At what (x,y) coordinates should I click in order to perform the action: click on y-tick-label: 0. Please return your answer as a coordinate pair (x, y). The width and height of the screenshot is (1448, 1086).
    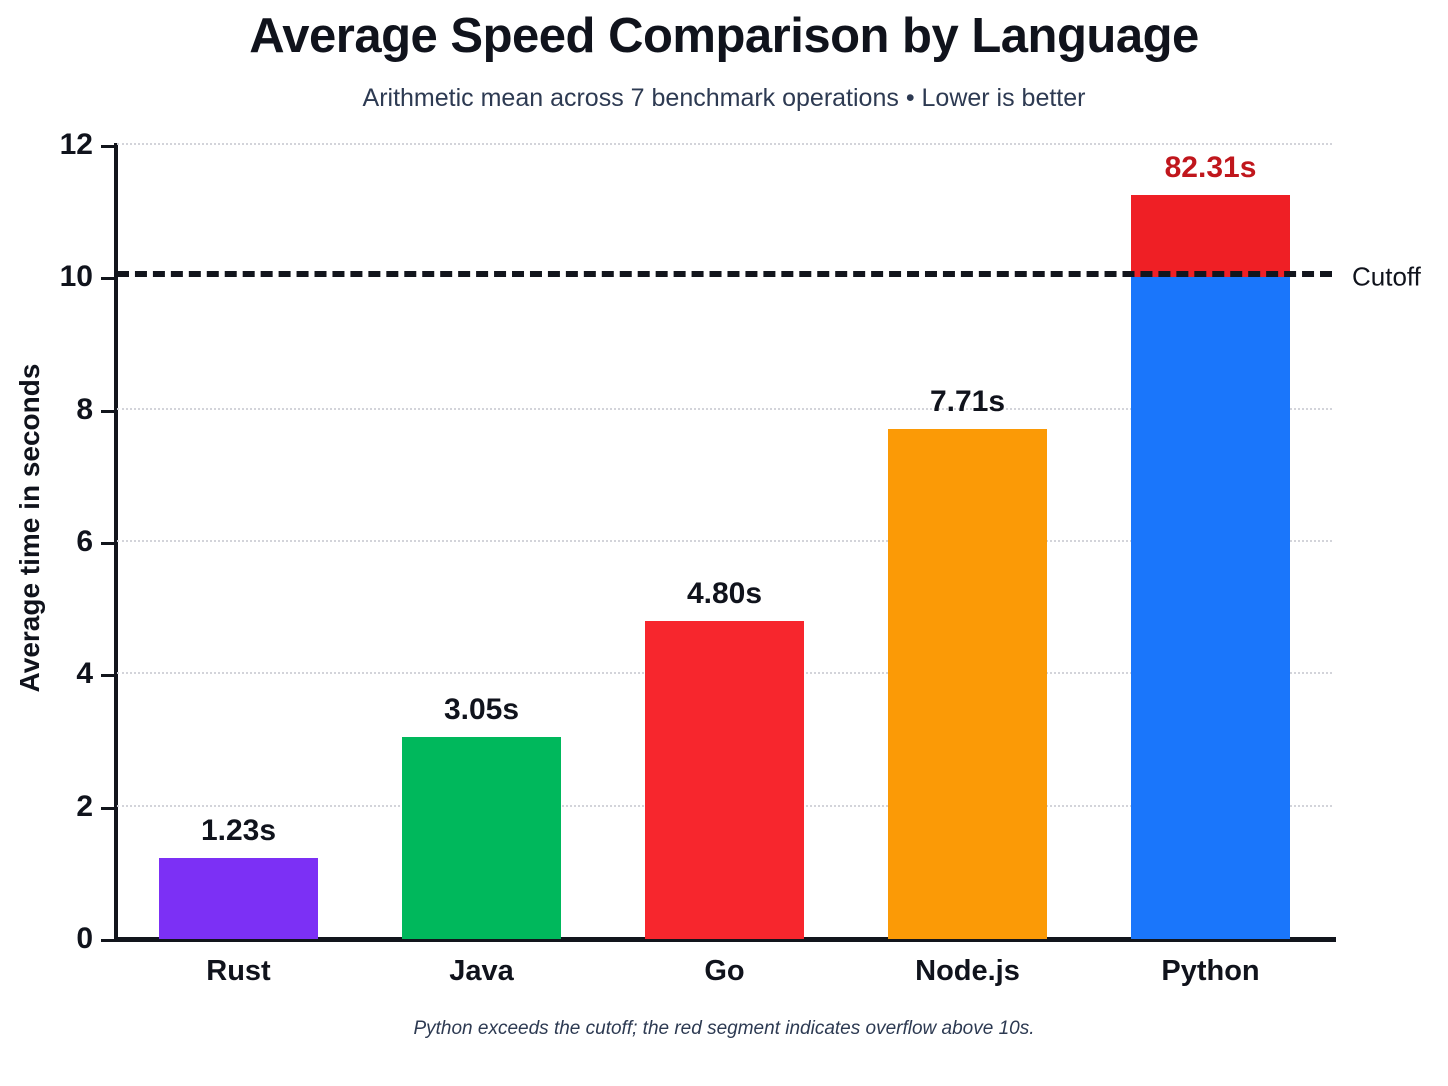
    Looking at the image, I should click on (84, 938).